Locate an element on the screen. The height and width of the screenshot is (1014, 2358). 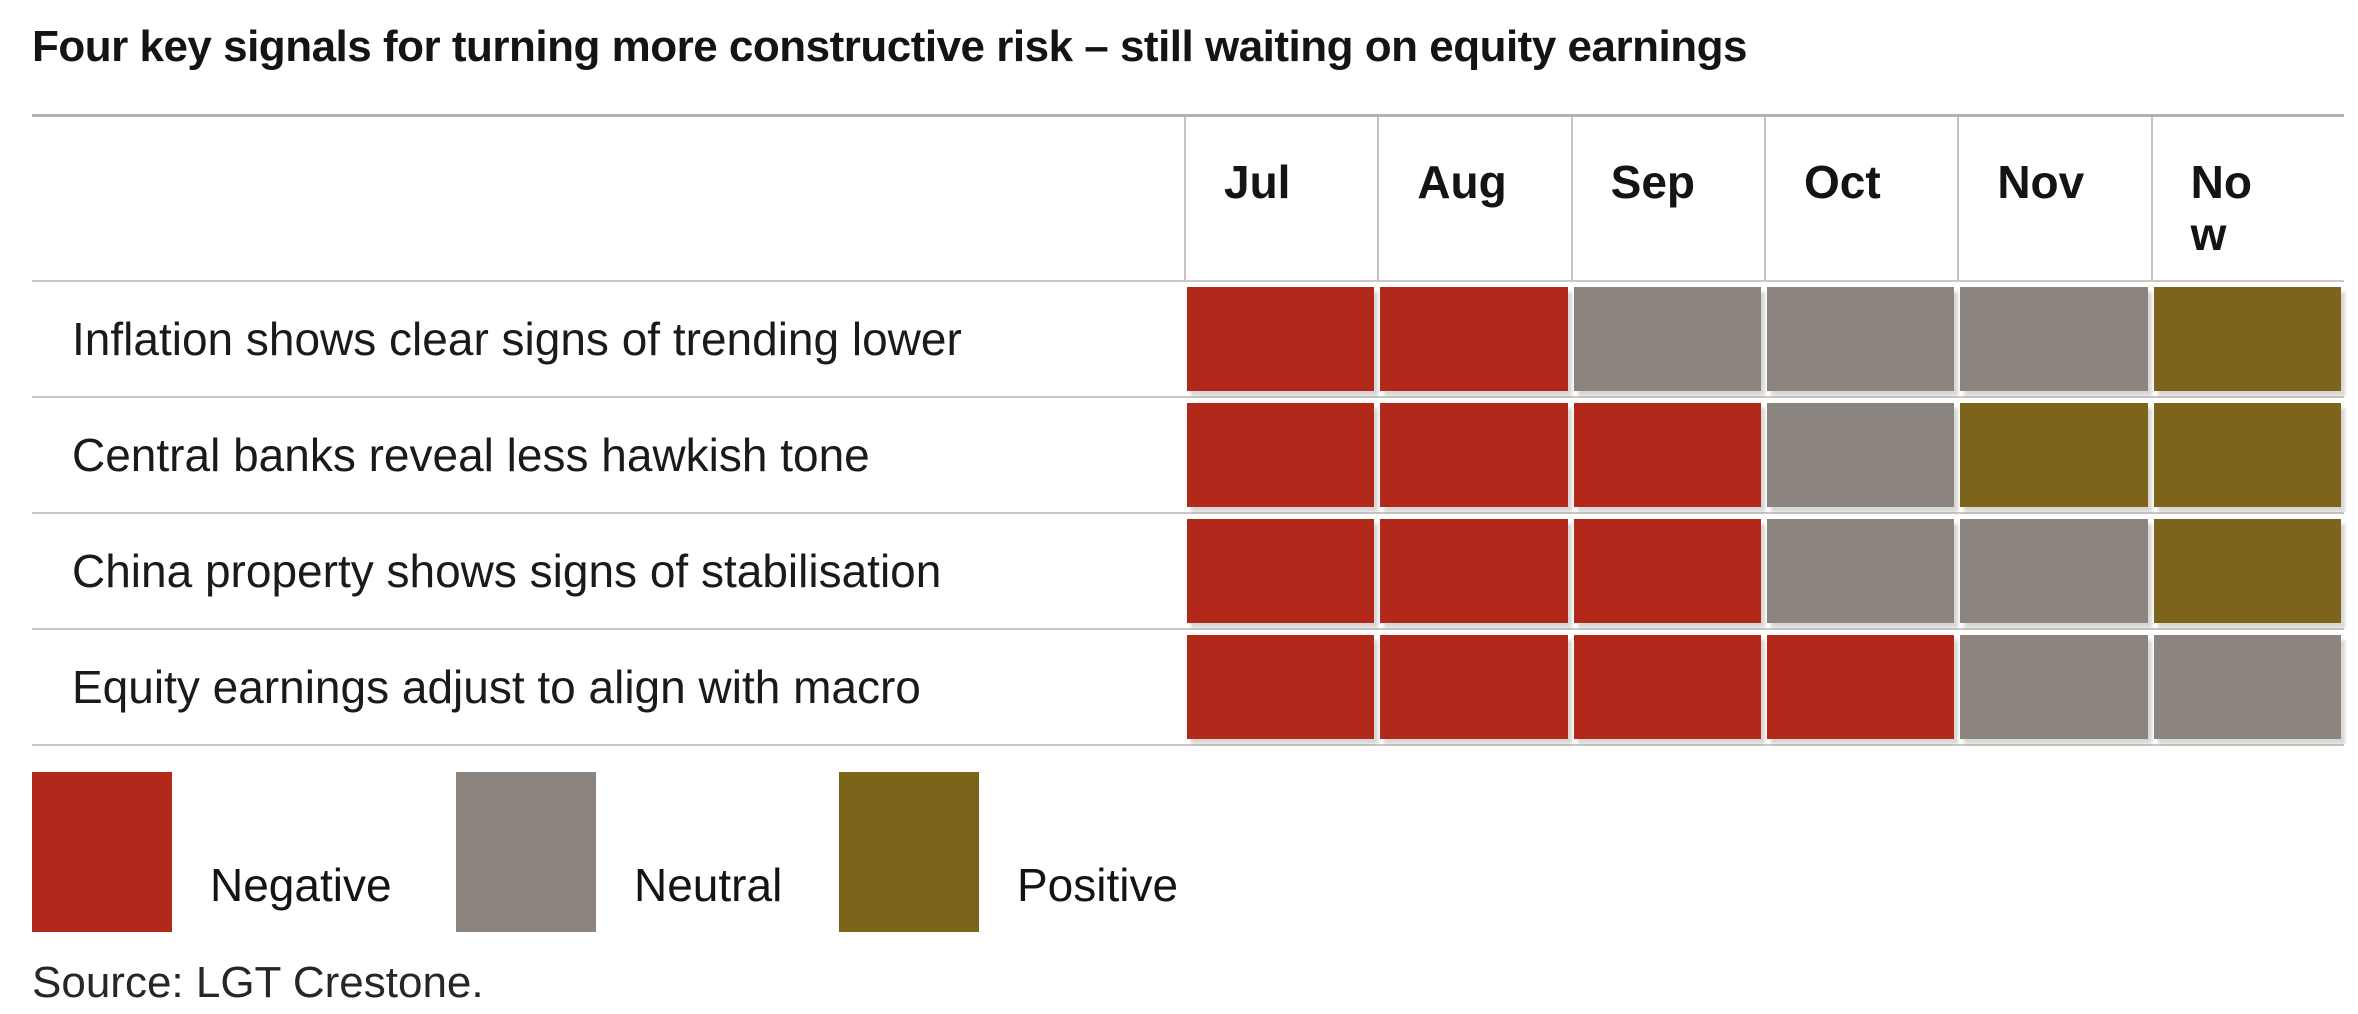
column-header-aug: Aug is located at coordinates (1473, 198).